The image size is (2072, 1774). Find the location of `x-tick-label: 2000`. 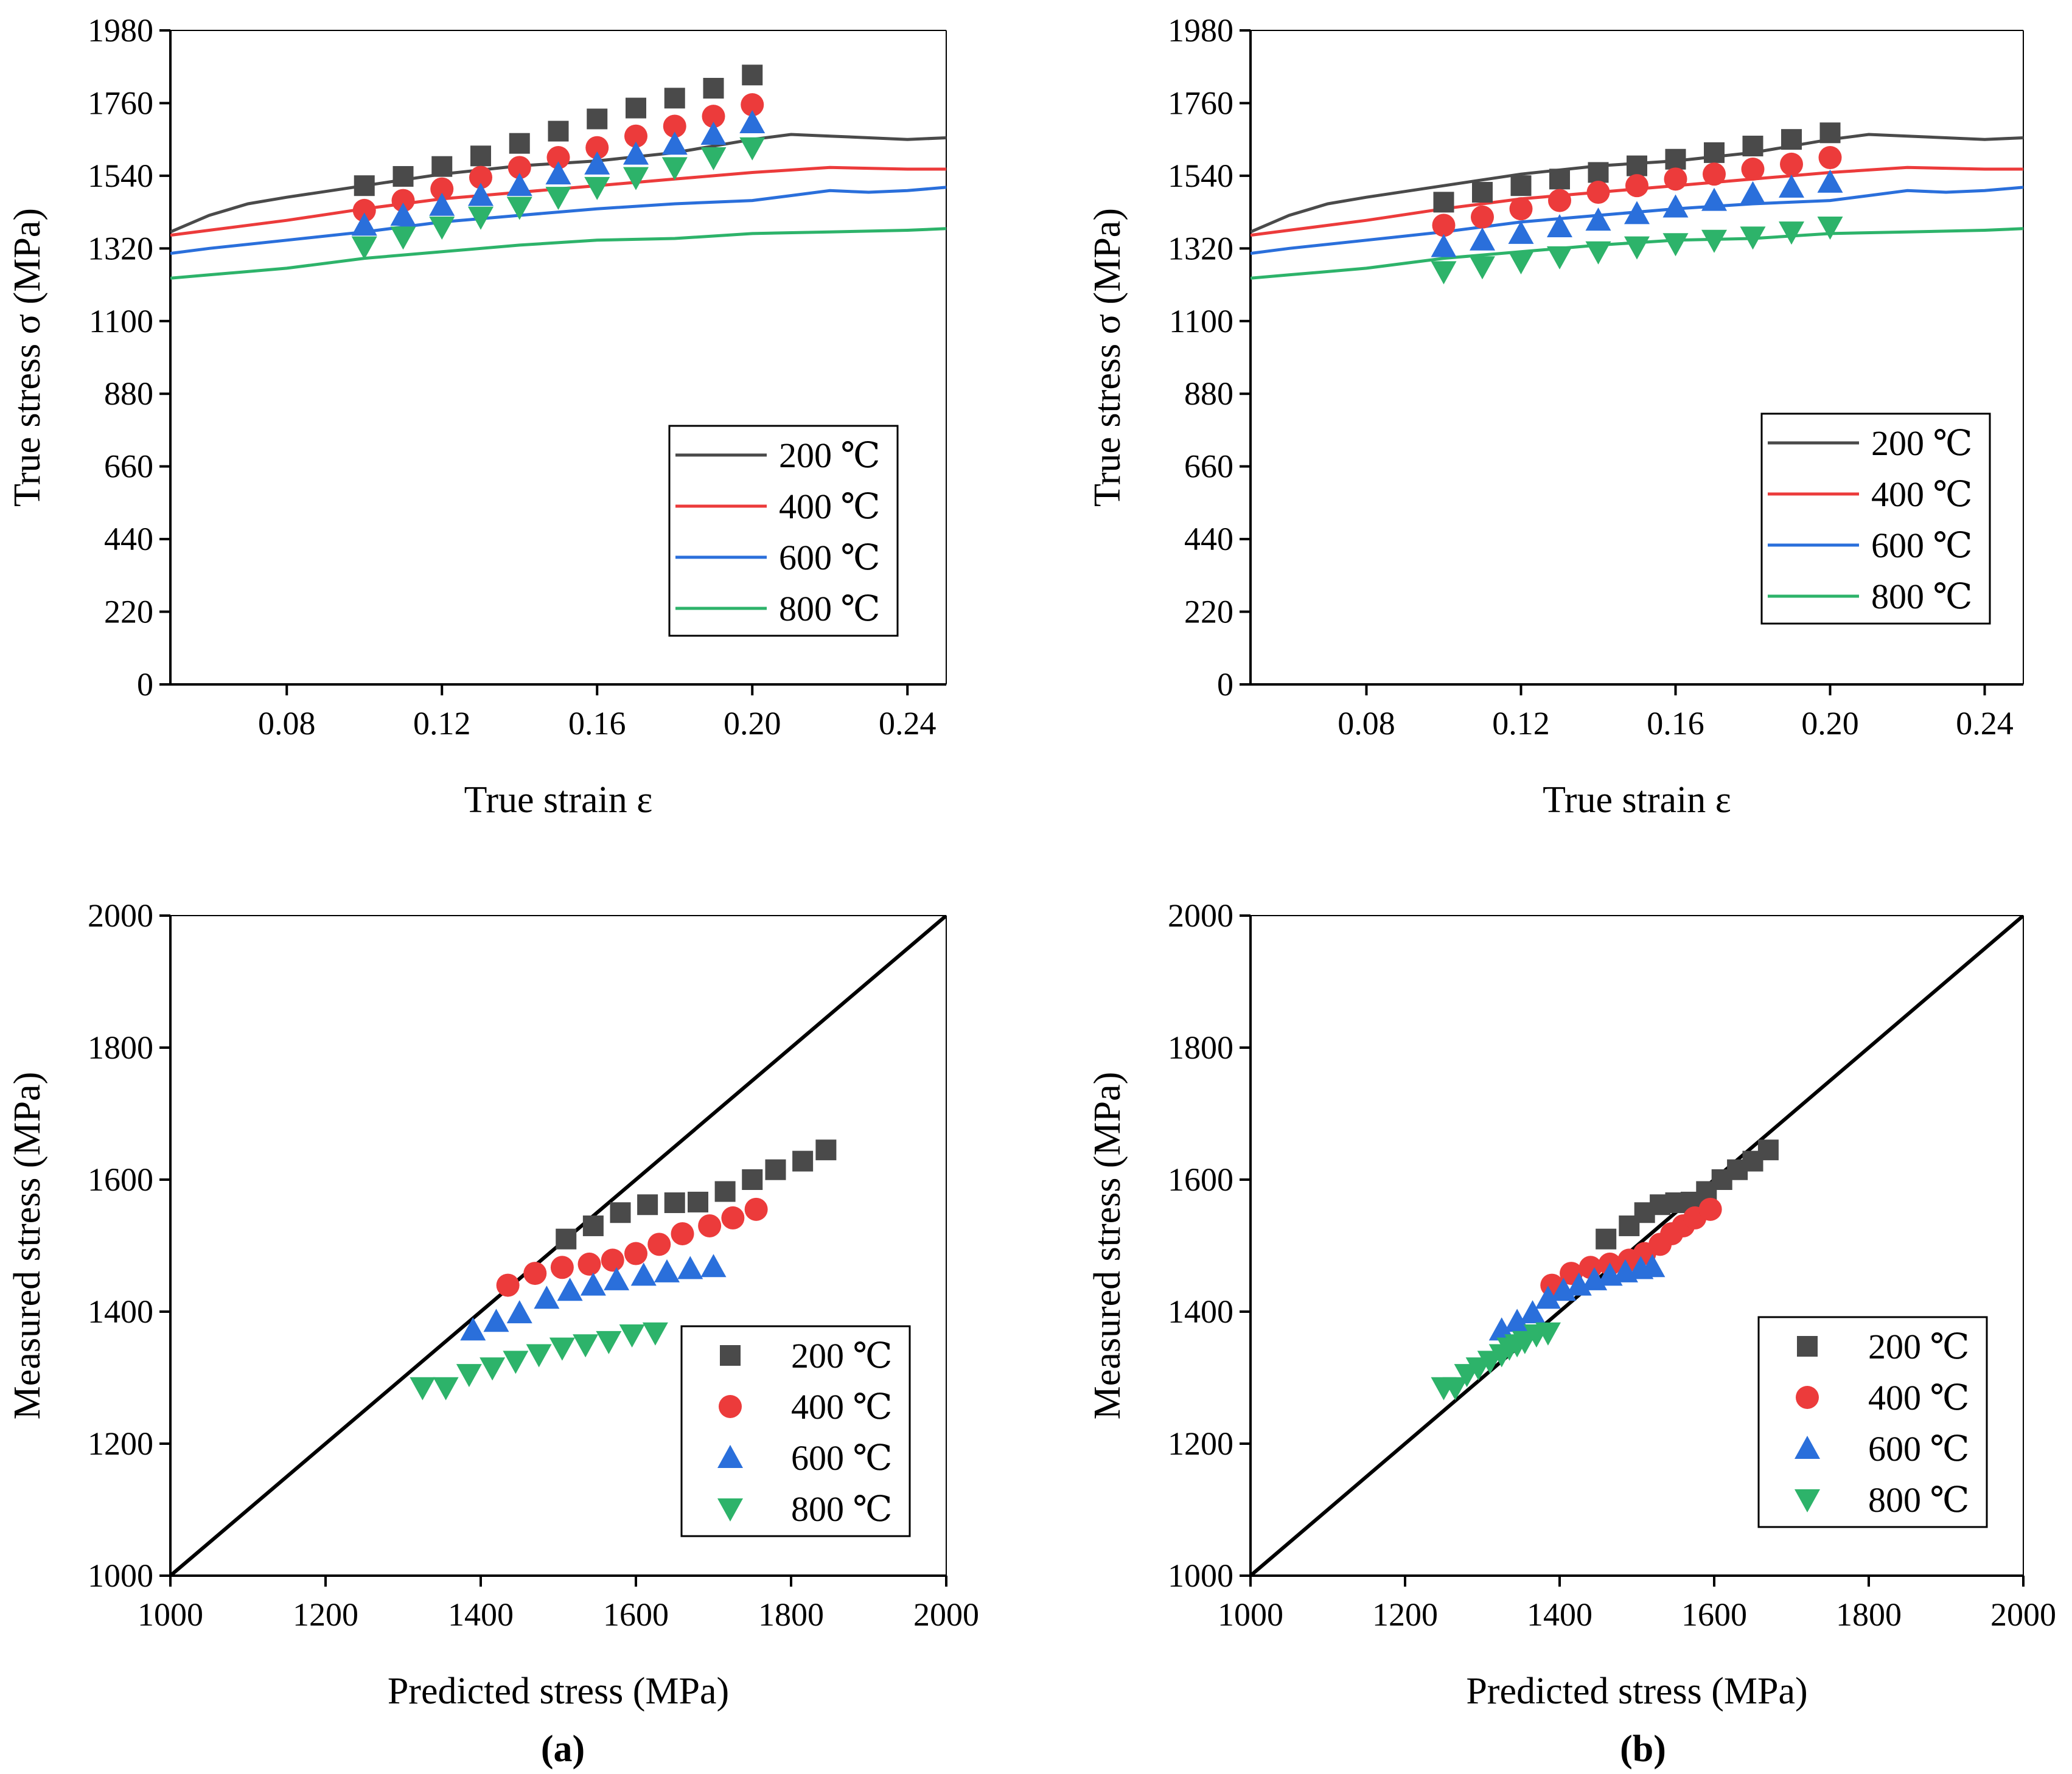

x-tick-label: 2000 is located at coordinates (946, 1614).